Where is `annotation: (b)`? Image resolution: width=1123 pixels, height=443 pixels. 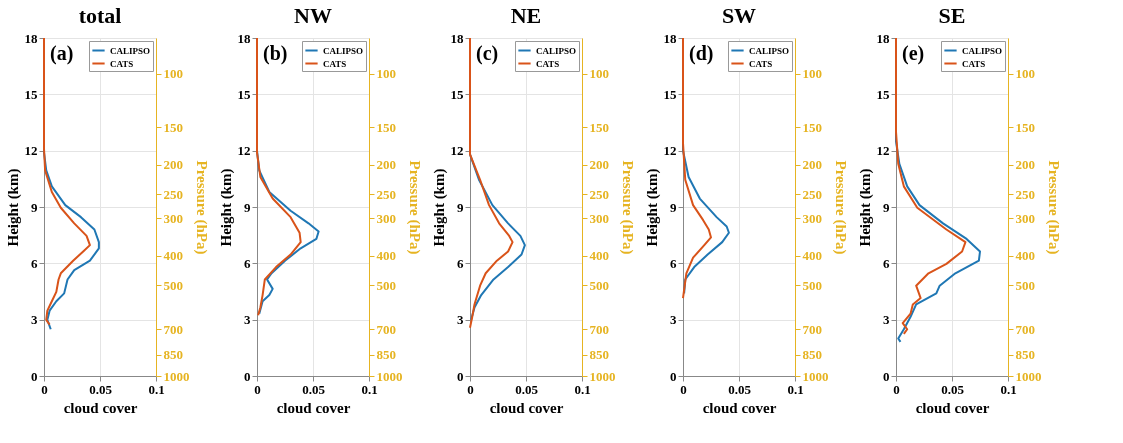 annotation: (b) is located at coordinates (275, 53).